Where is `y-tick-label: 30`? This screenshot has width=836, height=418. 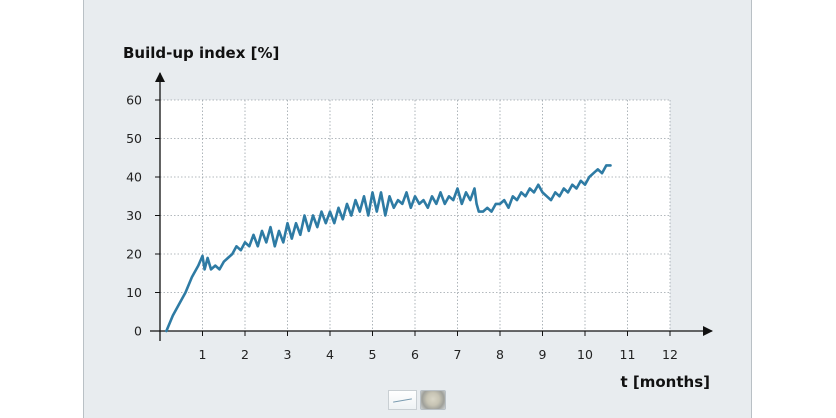
y-tick-label: 30 is located at coordinates (134, 215).